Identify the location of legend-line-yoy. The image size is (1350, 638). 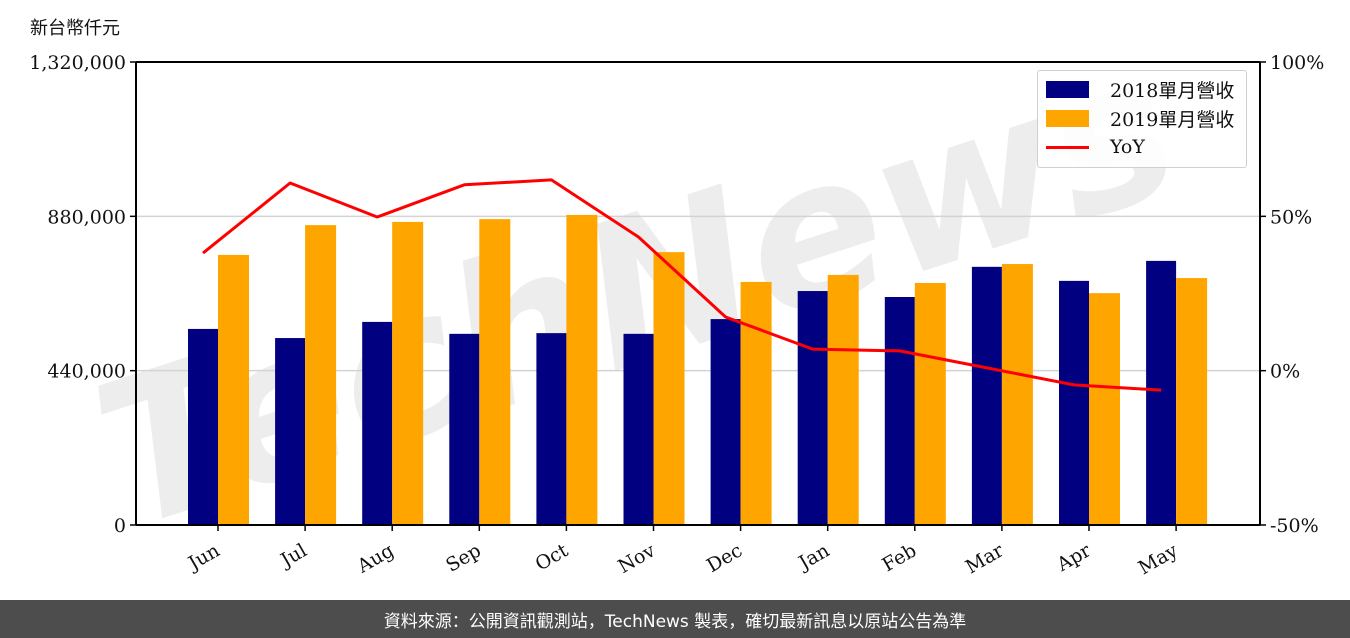
(1067, 147).